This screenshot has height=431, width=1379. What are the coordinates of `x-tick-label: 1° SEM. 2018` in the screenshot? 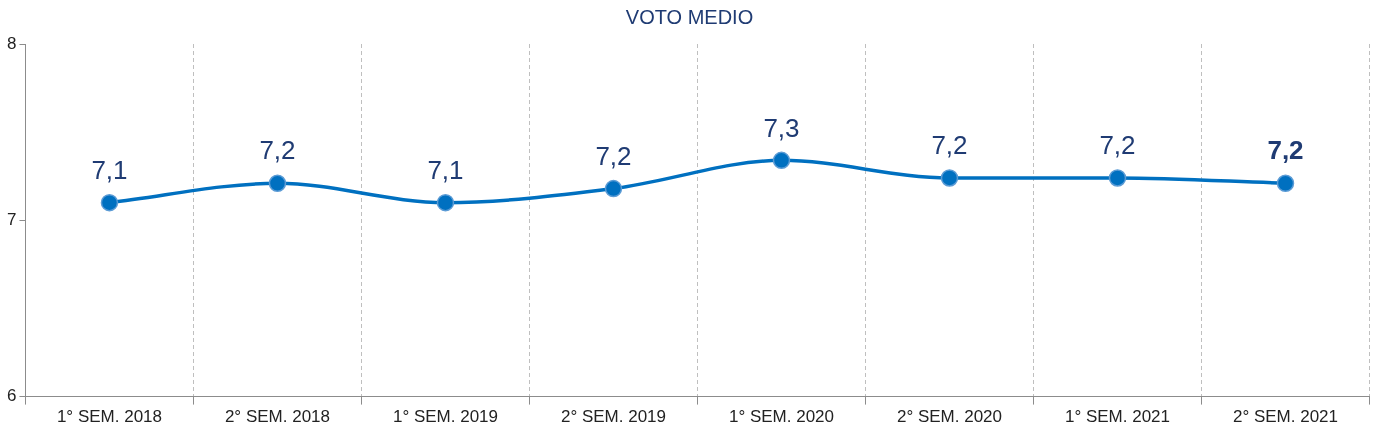 It's located at (109, 417).